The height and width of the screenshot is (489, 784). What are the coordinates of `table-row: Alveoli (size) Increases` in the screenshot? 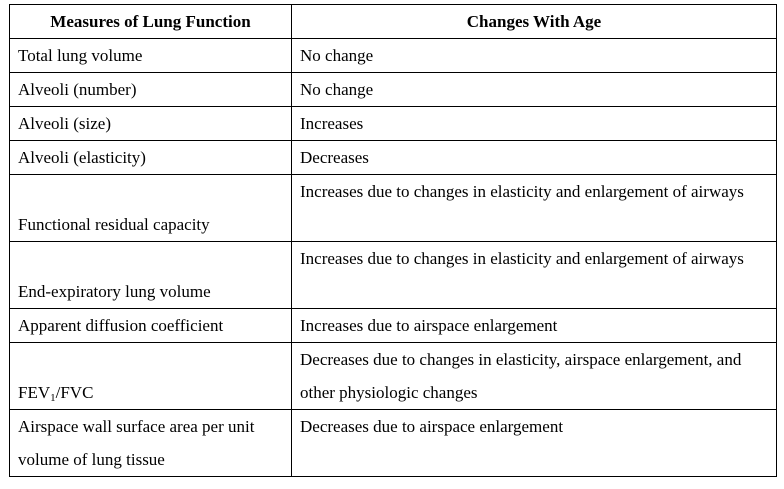 It's located at (393, 123).